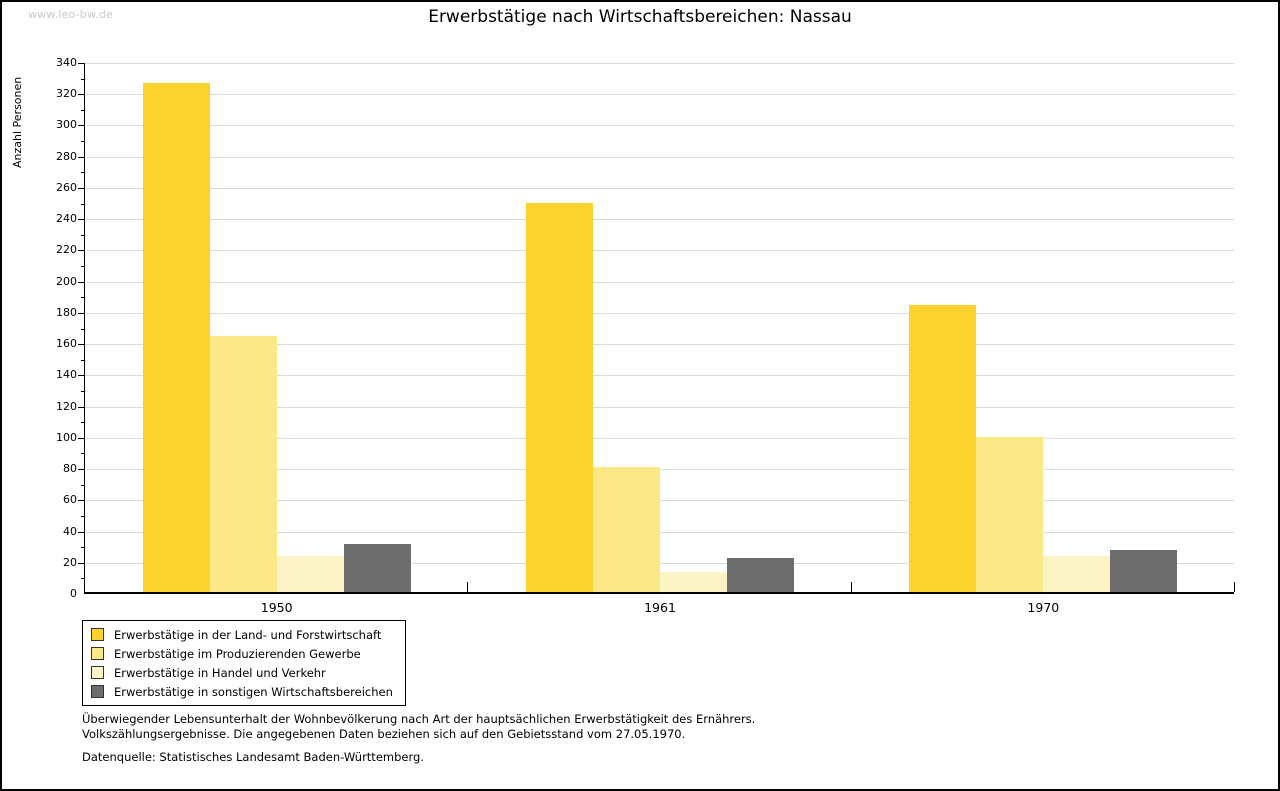 Image resolution: width=1280 pixels, height=791 pixels. I want to click on y-axis-tick-label: 200, so click(66, 281).